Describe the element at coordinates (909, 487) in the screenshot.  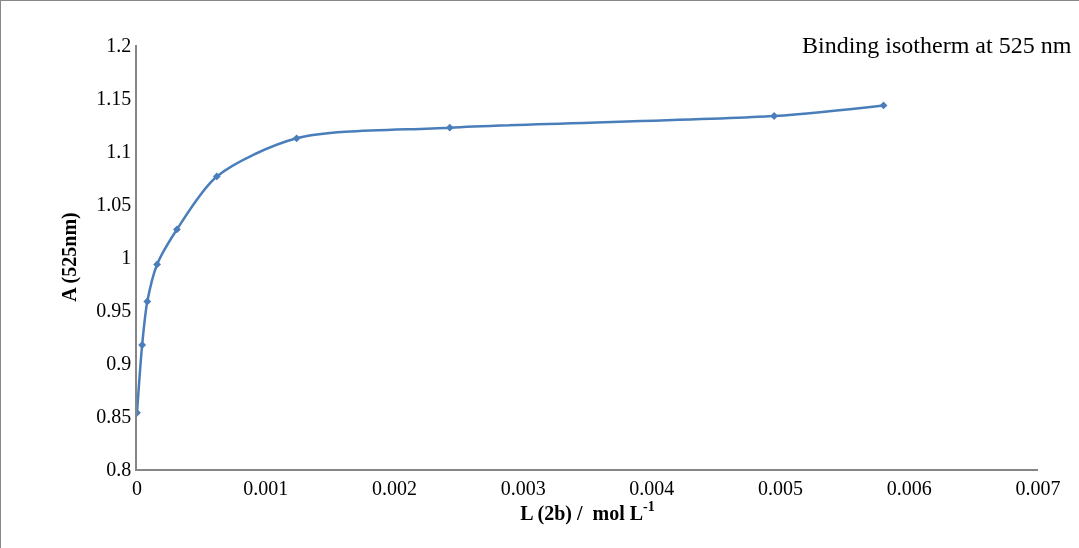
I see `x-tick-label: 0.006` at that location.